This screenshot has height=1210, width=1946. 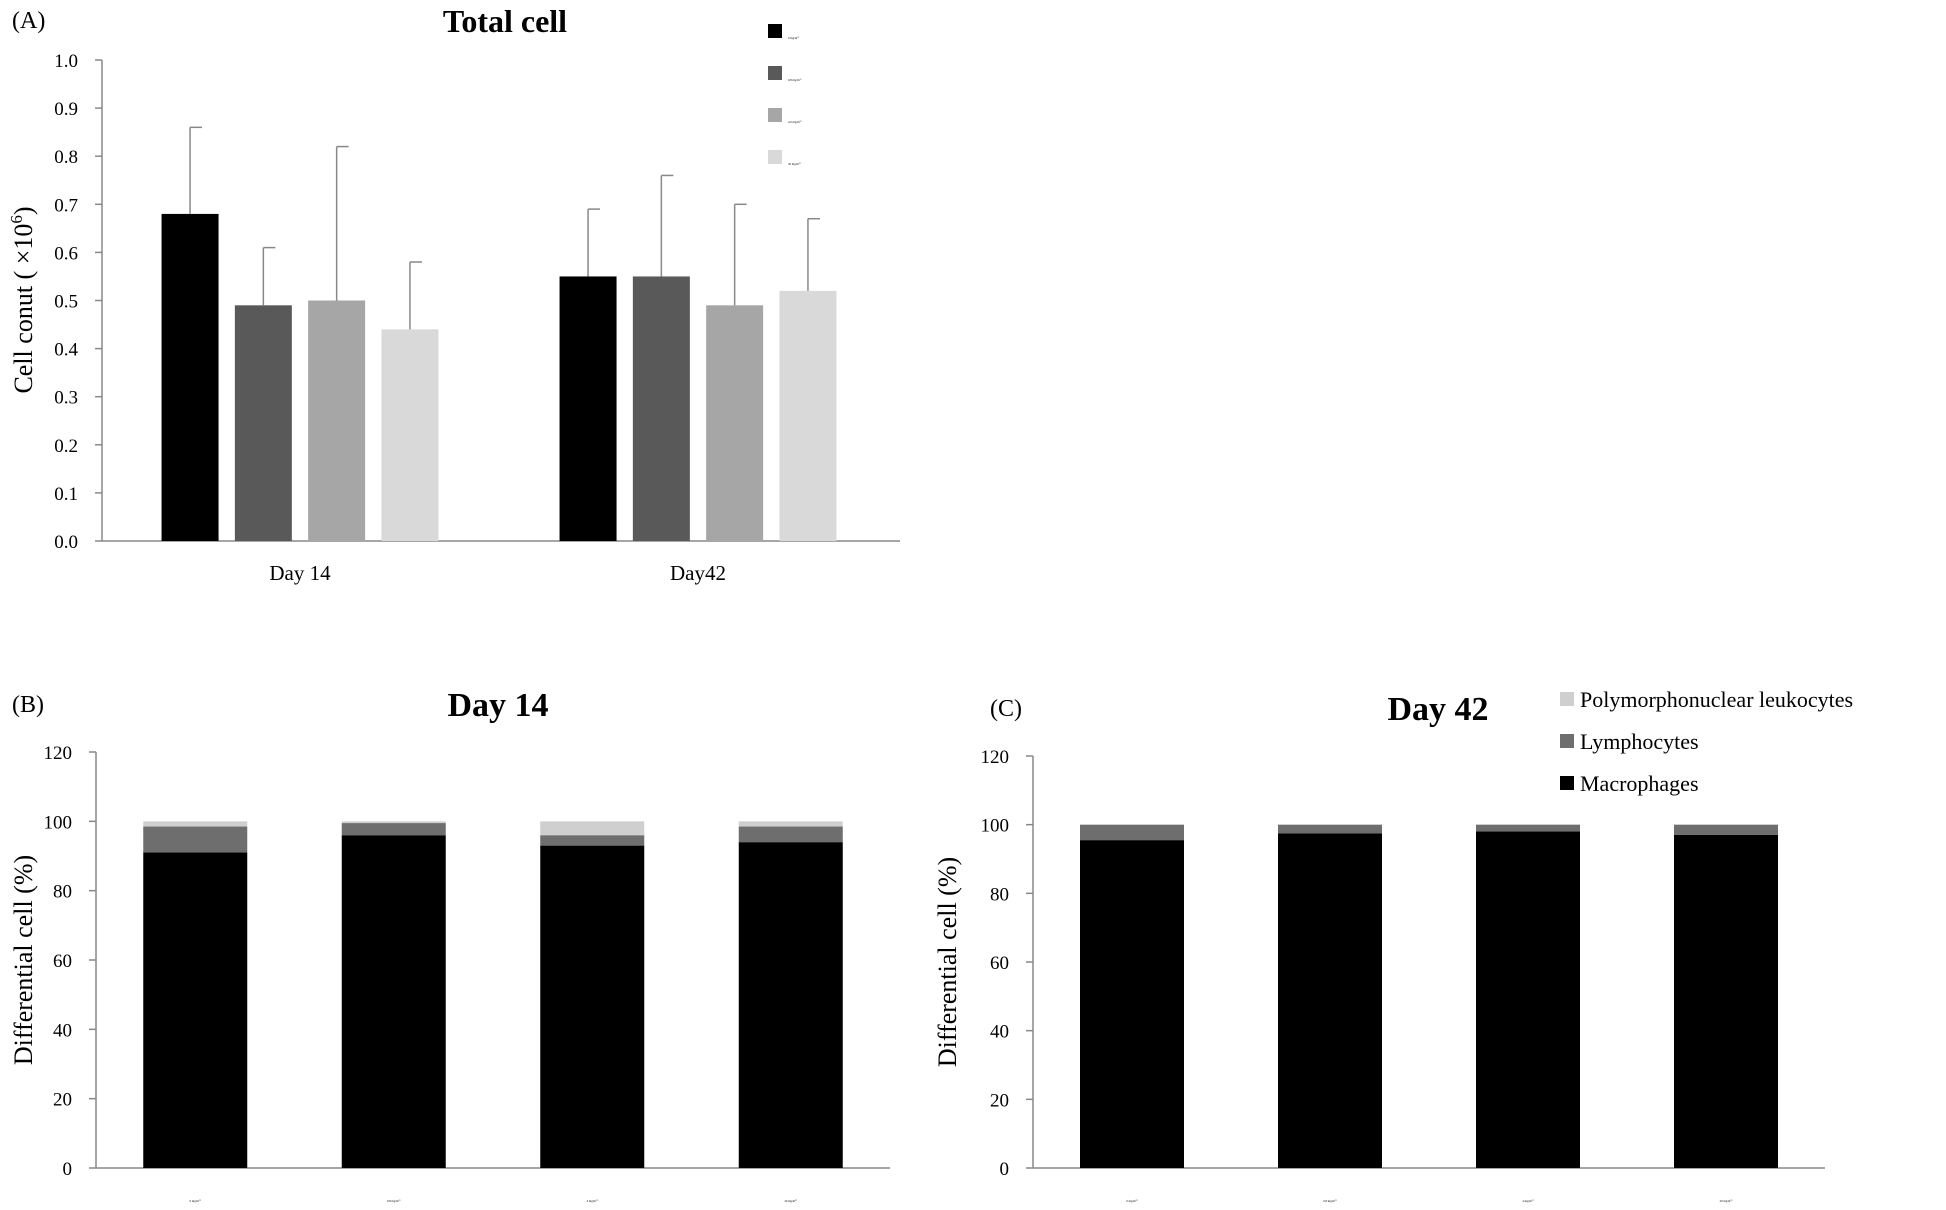 I want to click on panel-a-y-tick-label: 0.6, so click(x=66, y=253).